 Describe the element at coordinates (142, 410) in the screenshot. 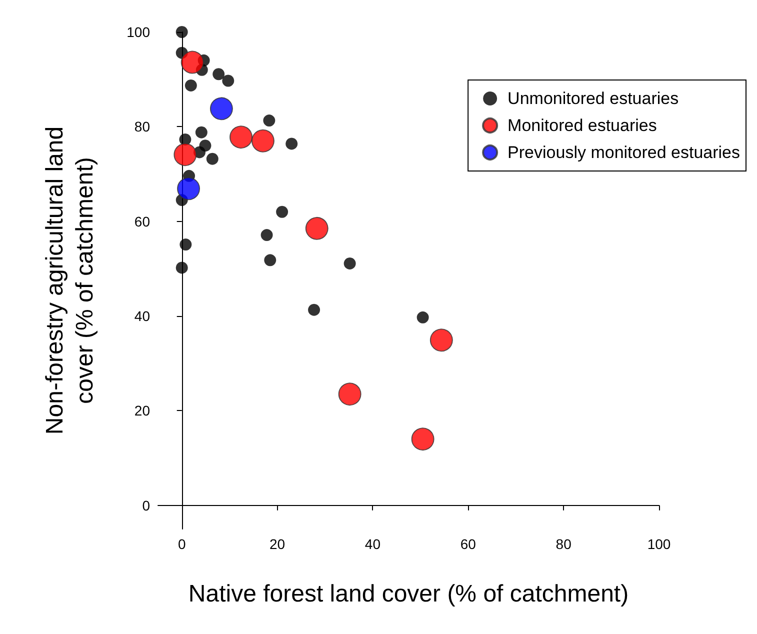

I see `y-tick-label: 20` at that location.